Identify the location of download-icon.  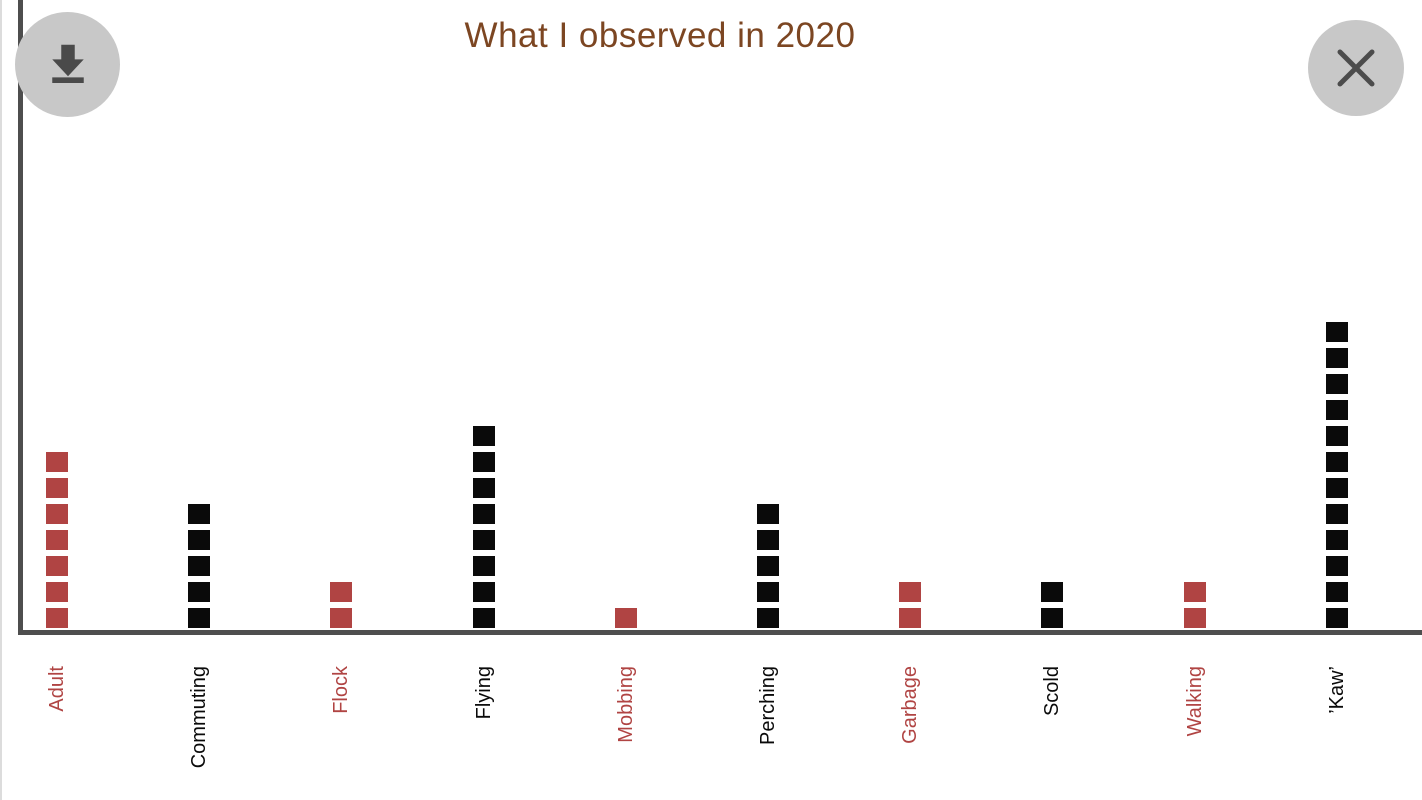
(67, 63).